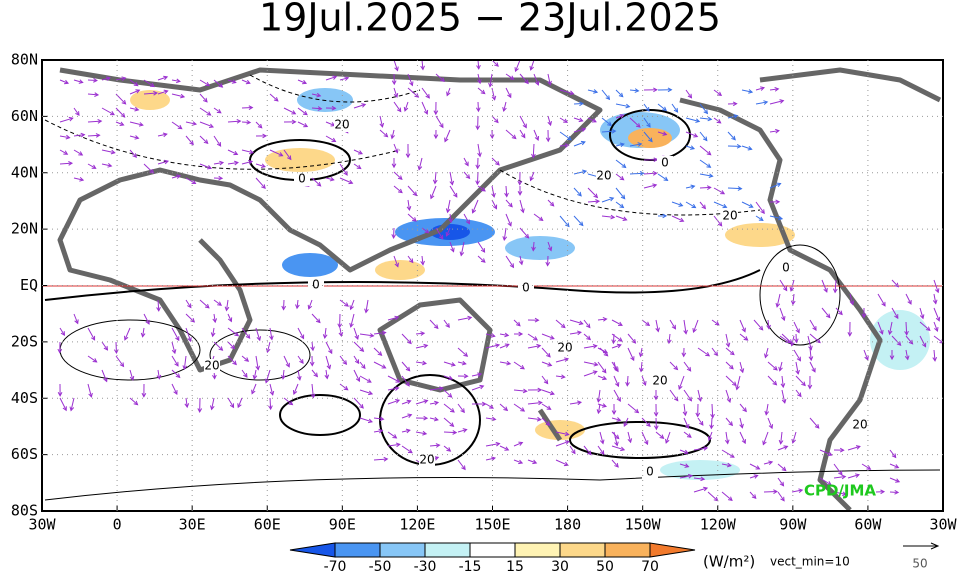 The width and height of the screenshot is (961, 579). What do you see at coordinates (729, 562) in the screenshot?
I see `unit-label: (W/m²)` at bounding box center [729, 562].